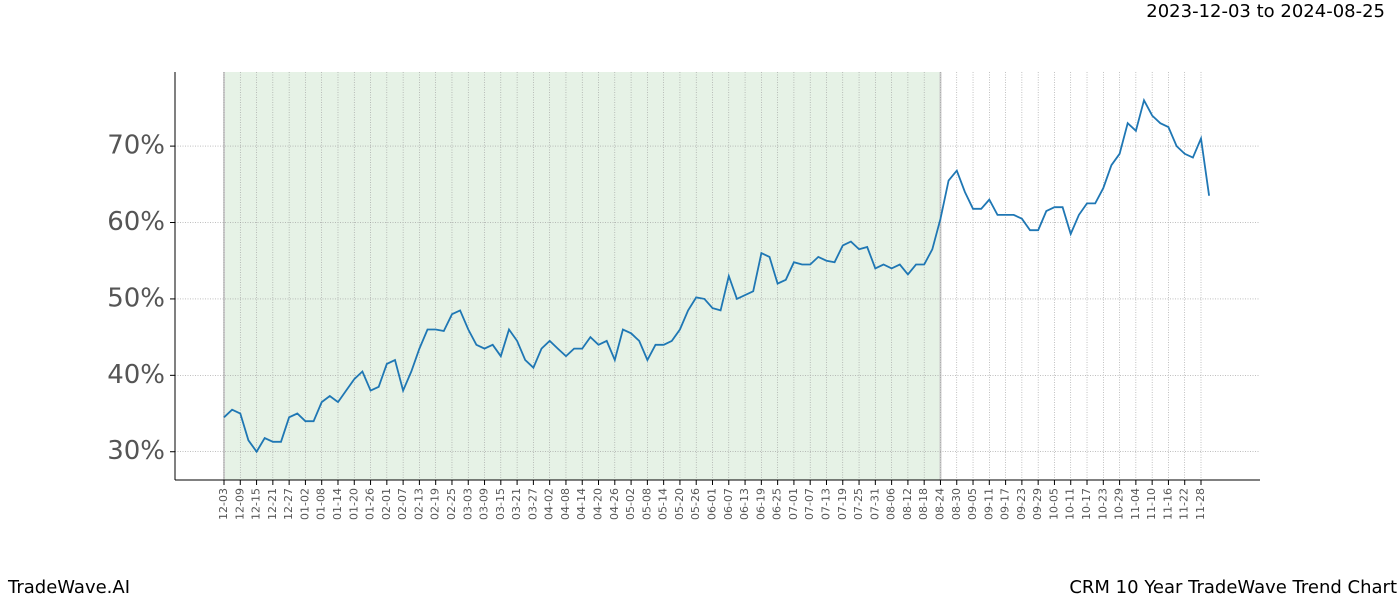  What do you see at coordinates (1265, 11) in the screenshot?
I see `date-range: 2023-12-03 to 2024-08-25` at bounding box center [1265, 11].